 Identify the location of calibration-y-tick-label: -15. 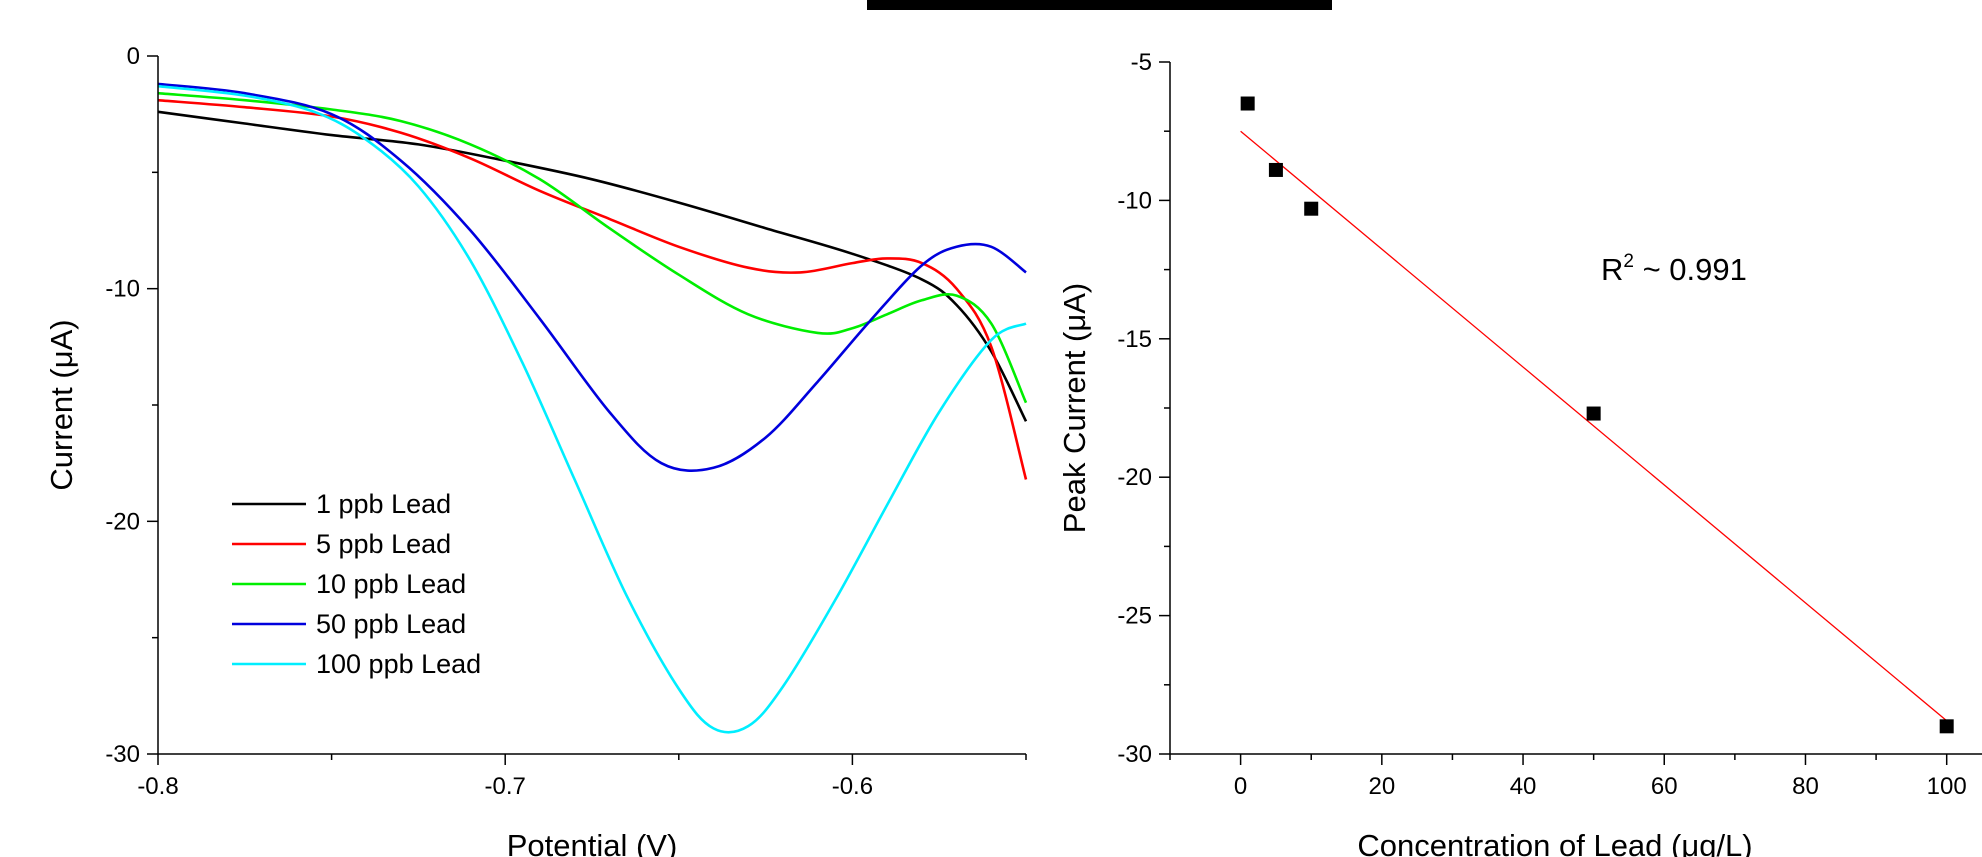
(1134, 339).